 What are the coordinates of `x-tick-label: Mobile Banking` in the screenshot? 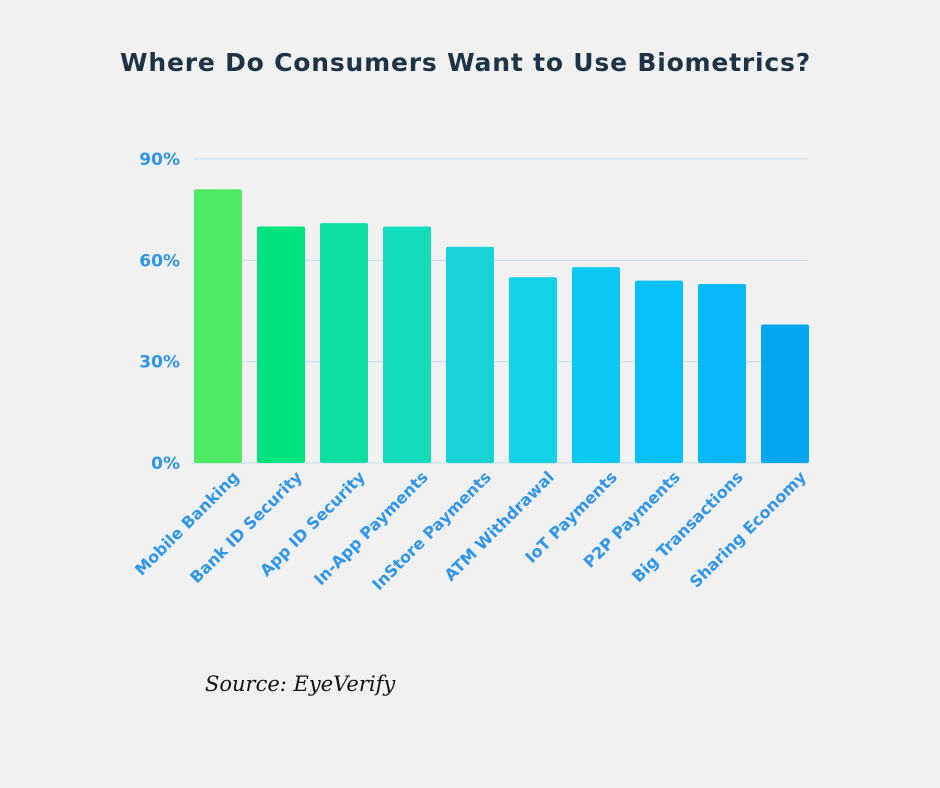 It's located at (187, 523).